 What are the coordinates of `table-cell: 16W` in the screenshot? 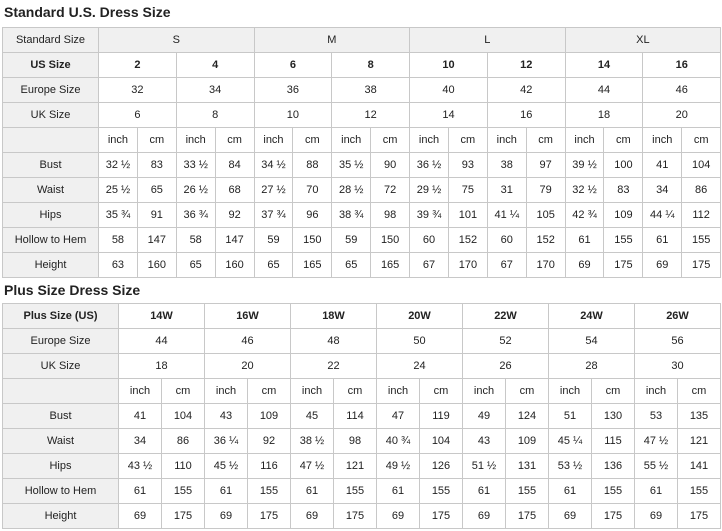 It's located at (247, 316).